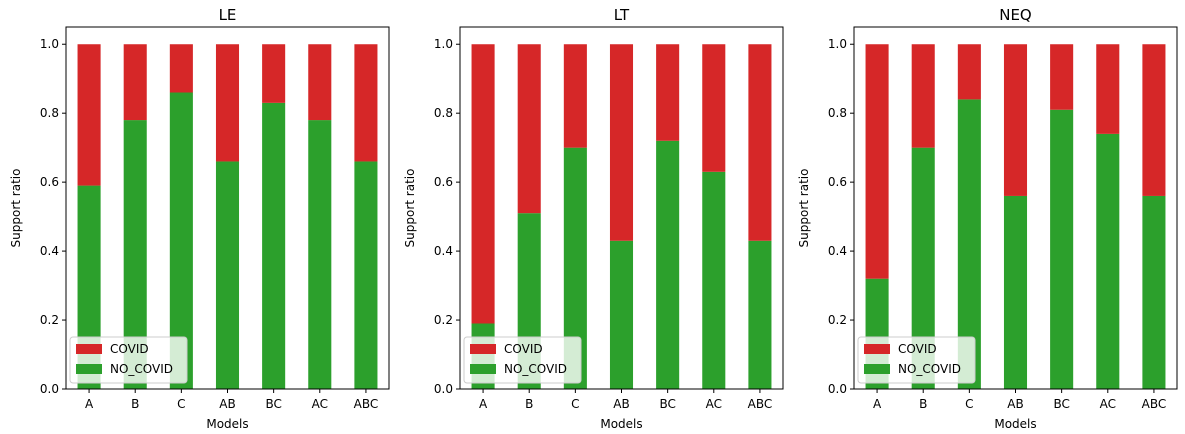  I want to click on chart-title: LT, so click(622, 15).